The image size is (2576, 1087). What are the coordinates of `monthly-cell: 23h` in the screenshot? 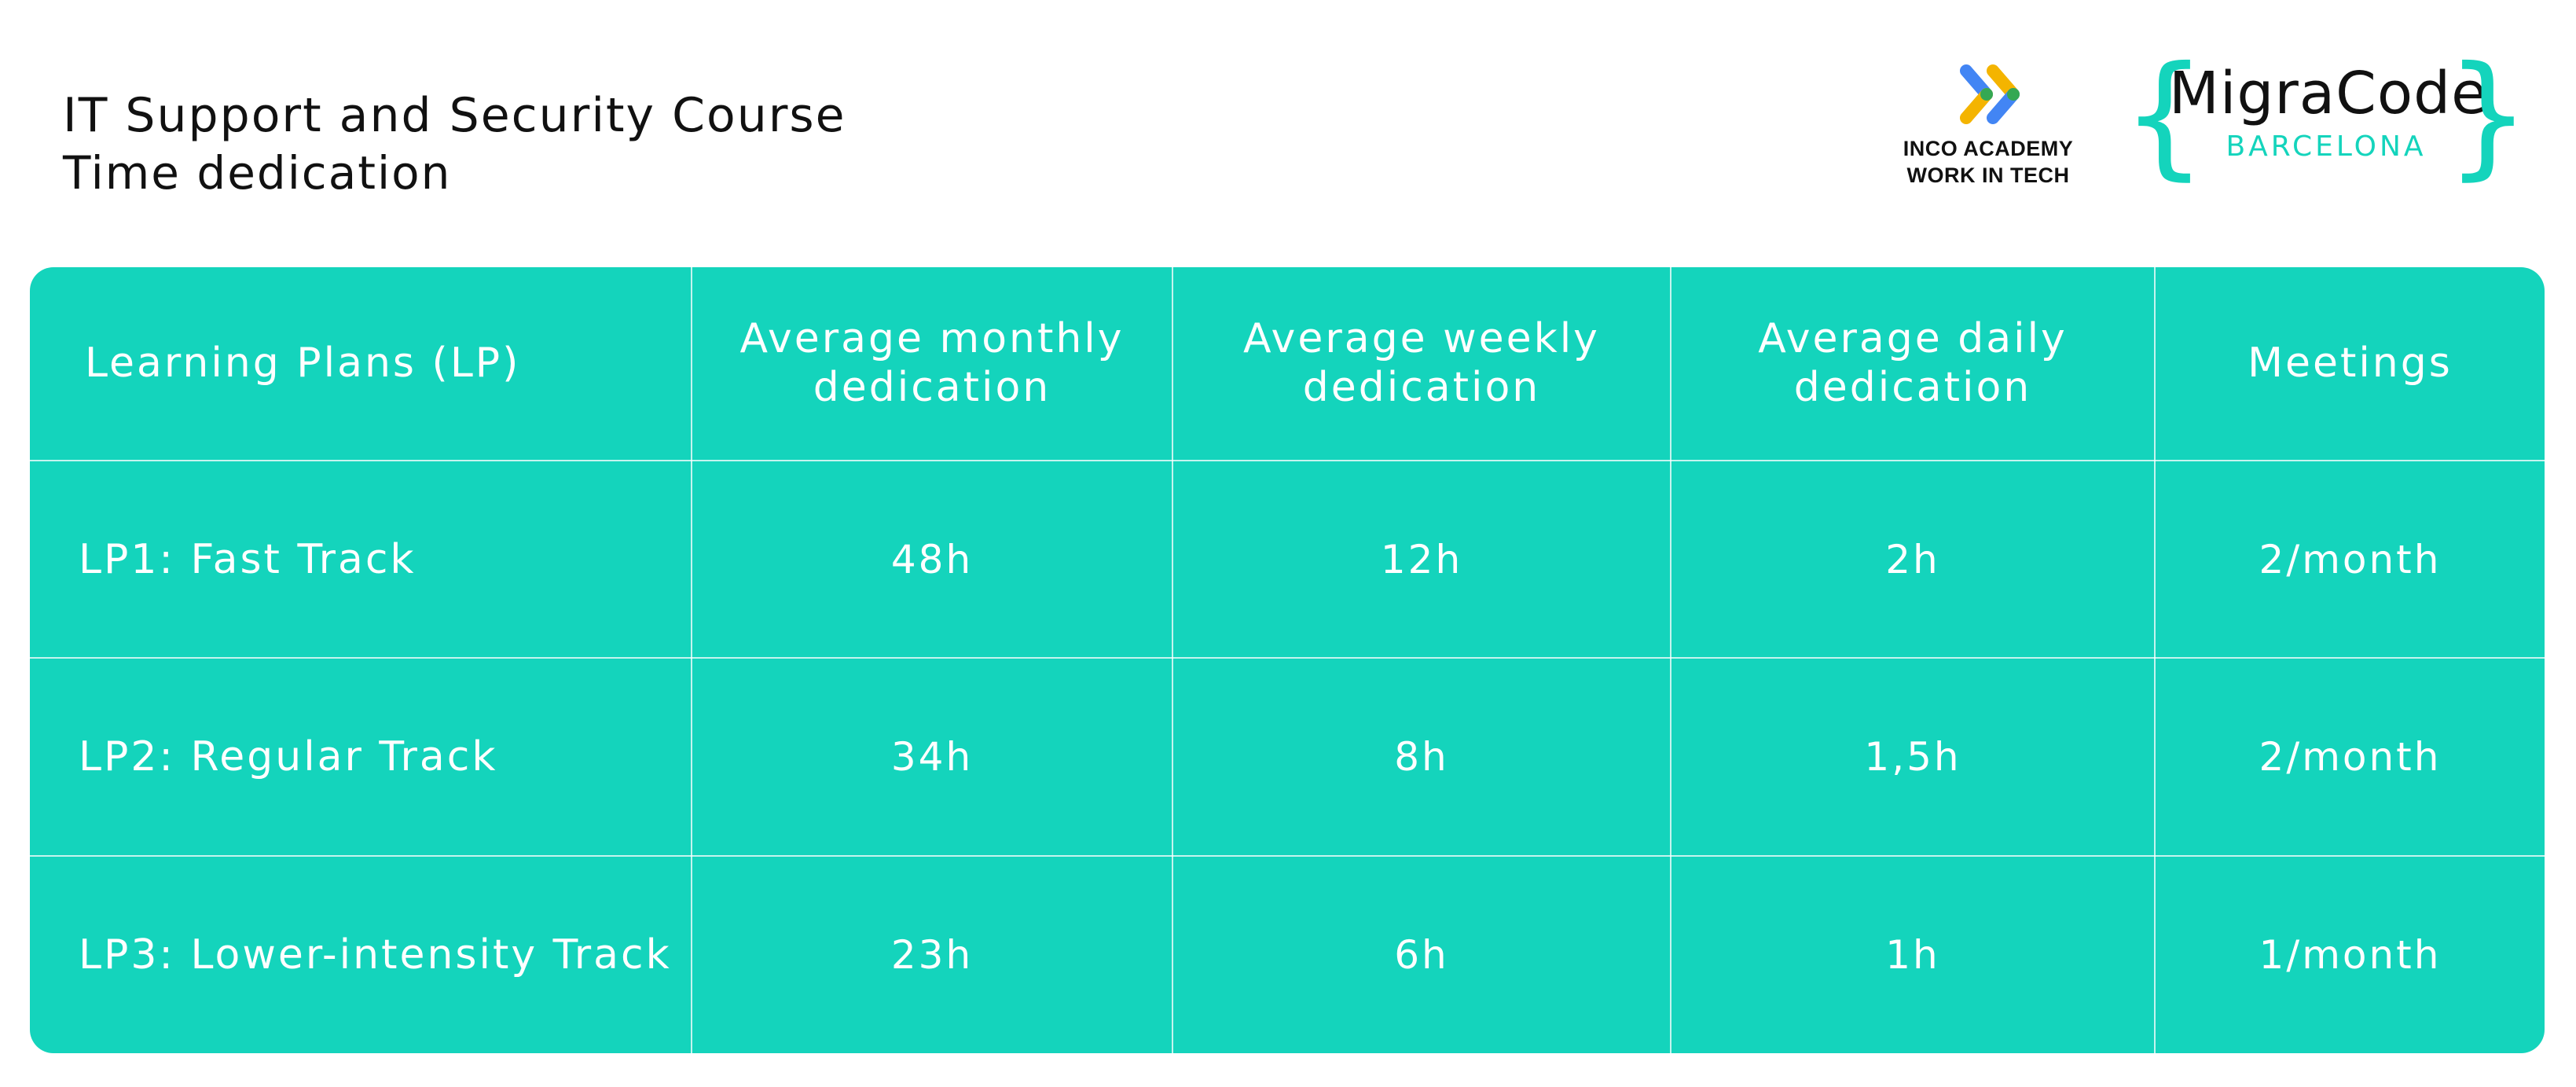 It's located at (932, 954).